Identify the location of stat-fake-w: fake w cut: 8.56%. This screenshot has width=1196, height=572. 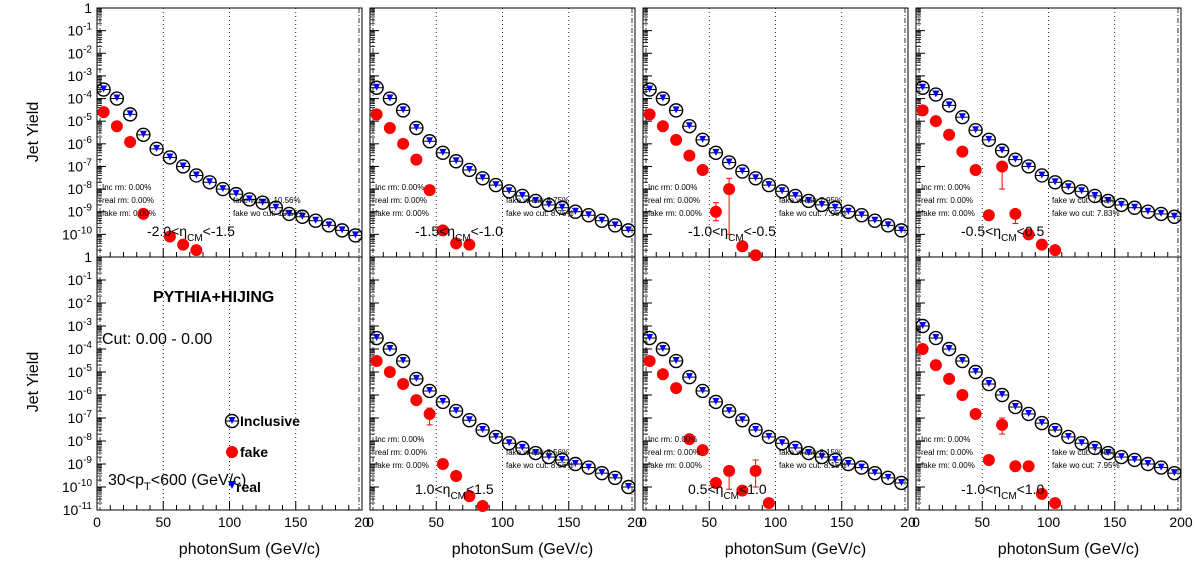
(537, 452).